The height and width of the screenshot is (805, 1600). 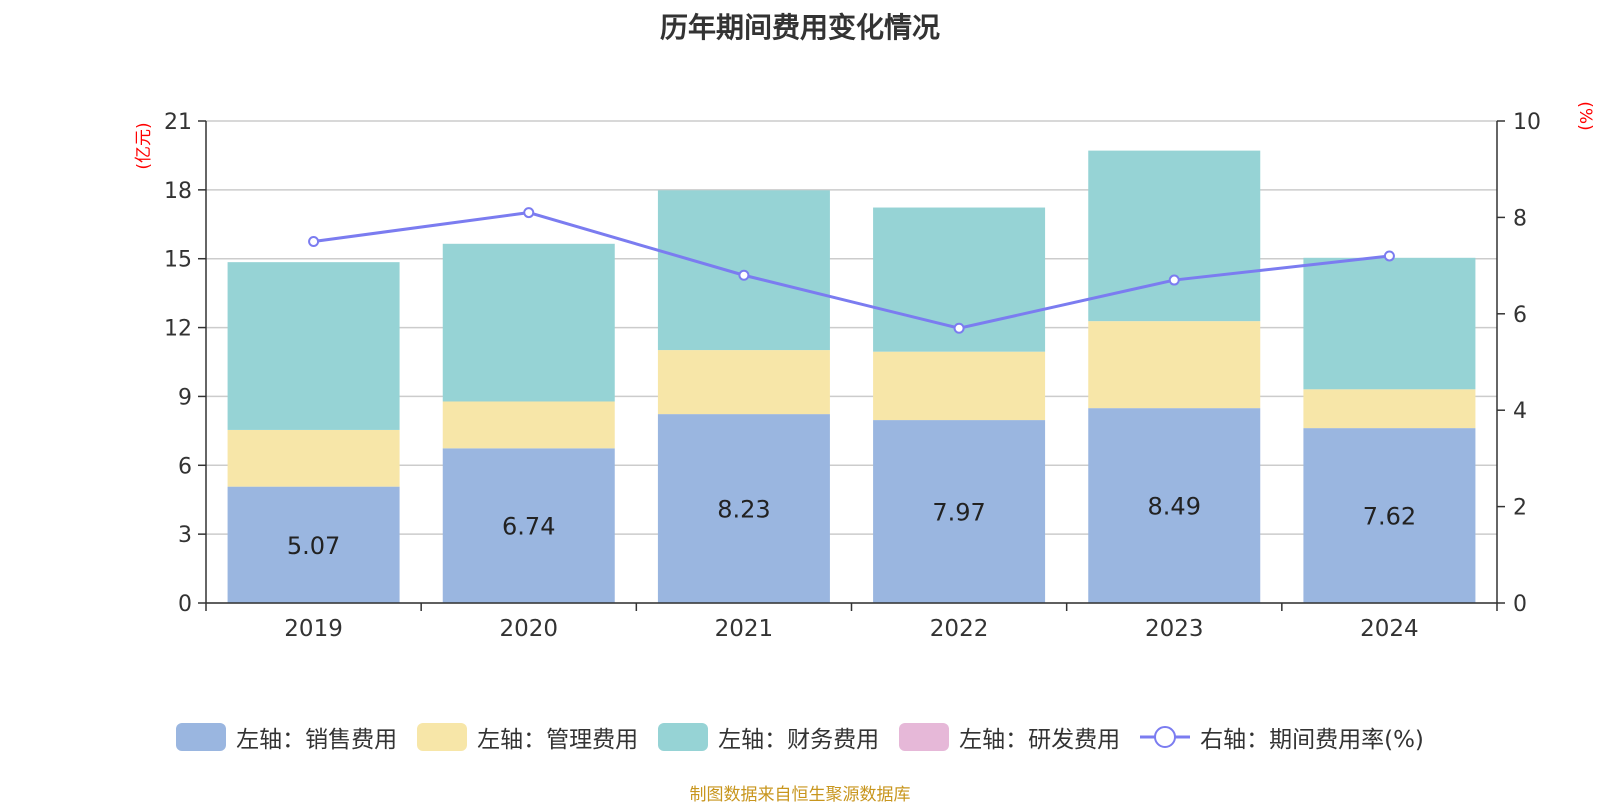 I want to click on y-left-tick-label: 9, so click(x=185, y=397).